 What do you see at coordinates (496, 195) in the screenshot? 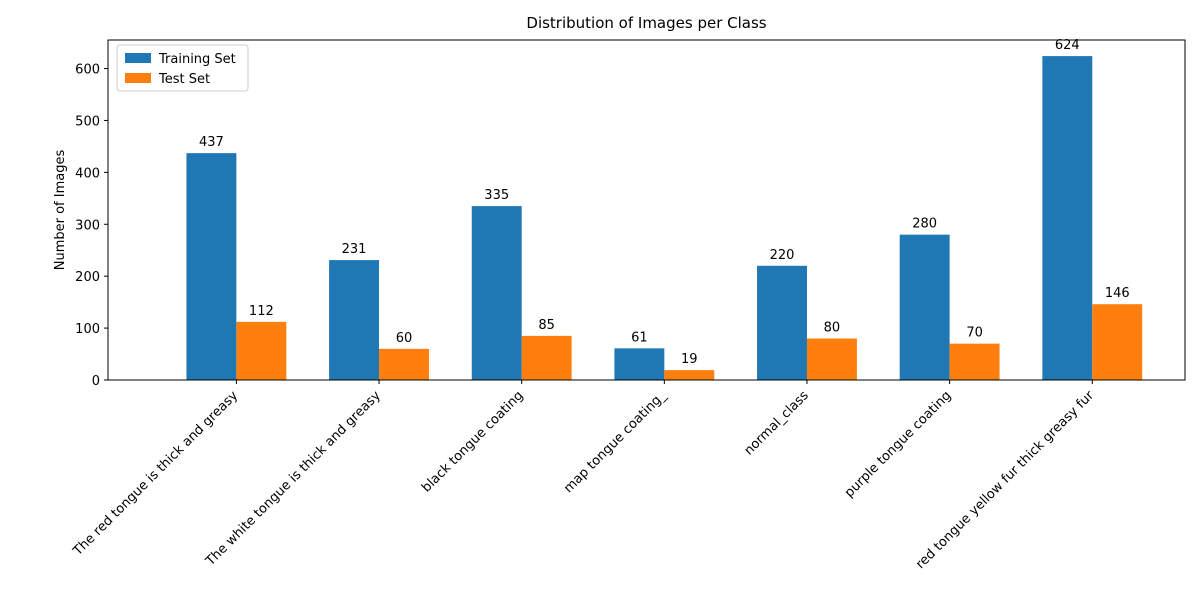
I see `data-label-training-2: 335` at bounding box center [496, 195].